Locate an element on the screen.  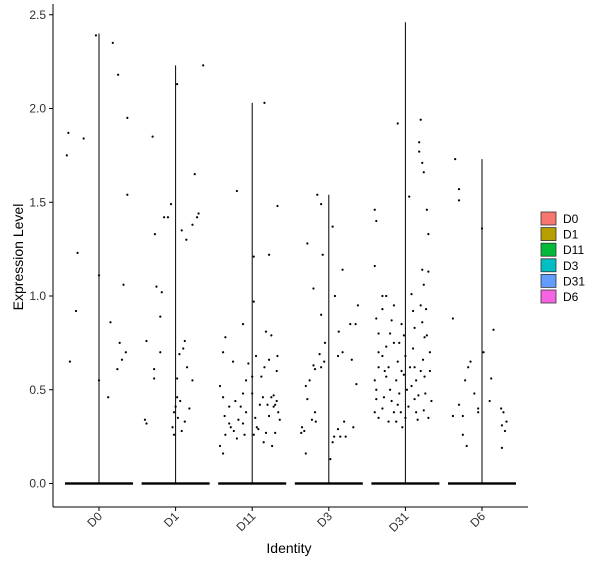
legend-label: D3 is located at coordinates (571, 266).